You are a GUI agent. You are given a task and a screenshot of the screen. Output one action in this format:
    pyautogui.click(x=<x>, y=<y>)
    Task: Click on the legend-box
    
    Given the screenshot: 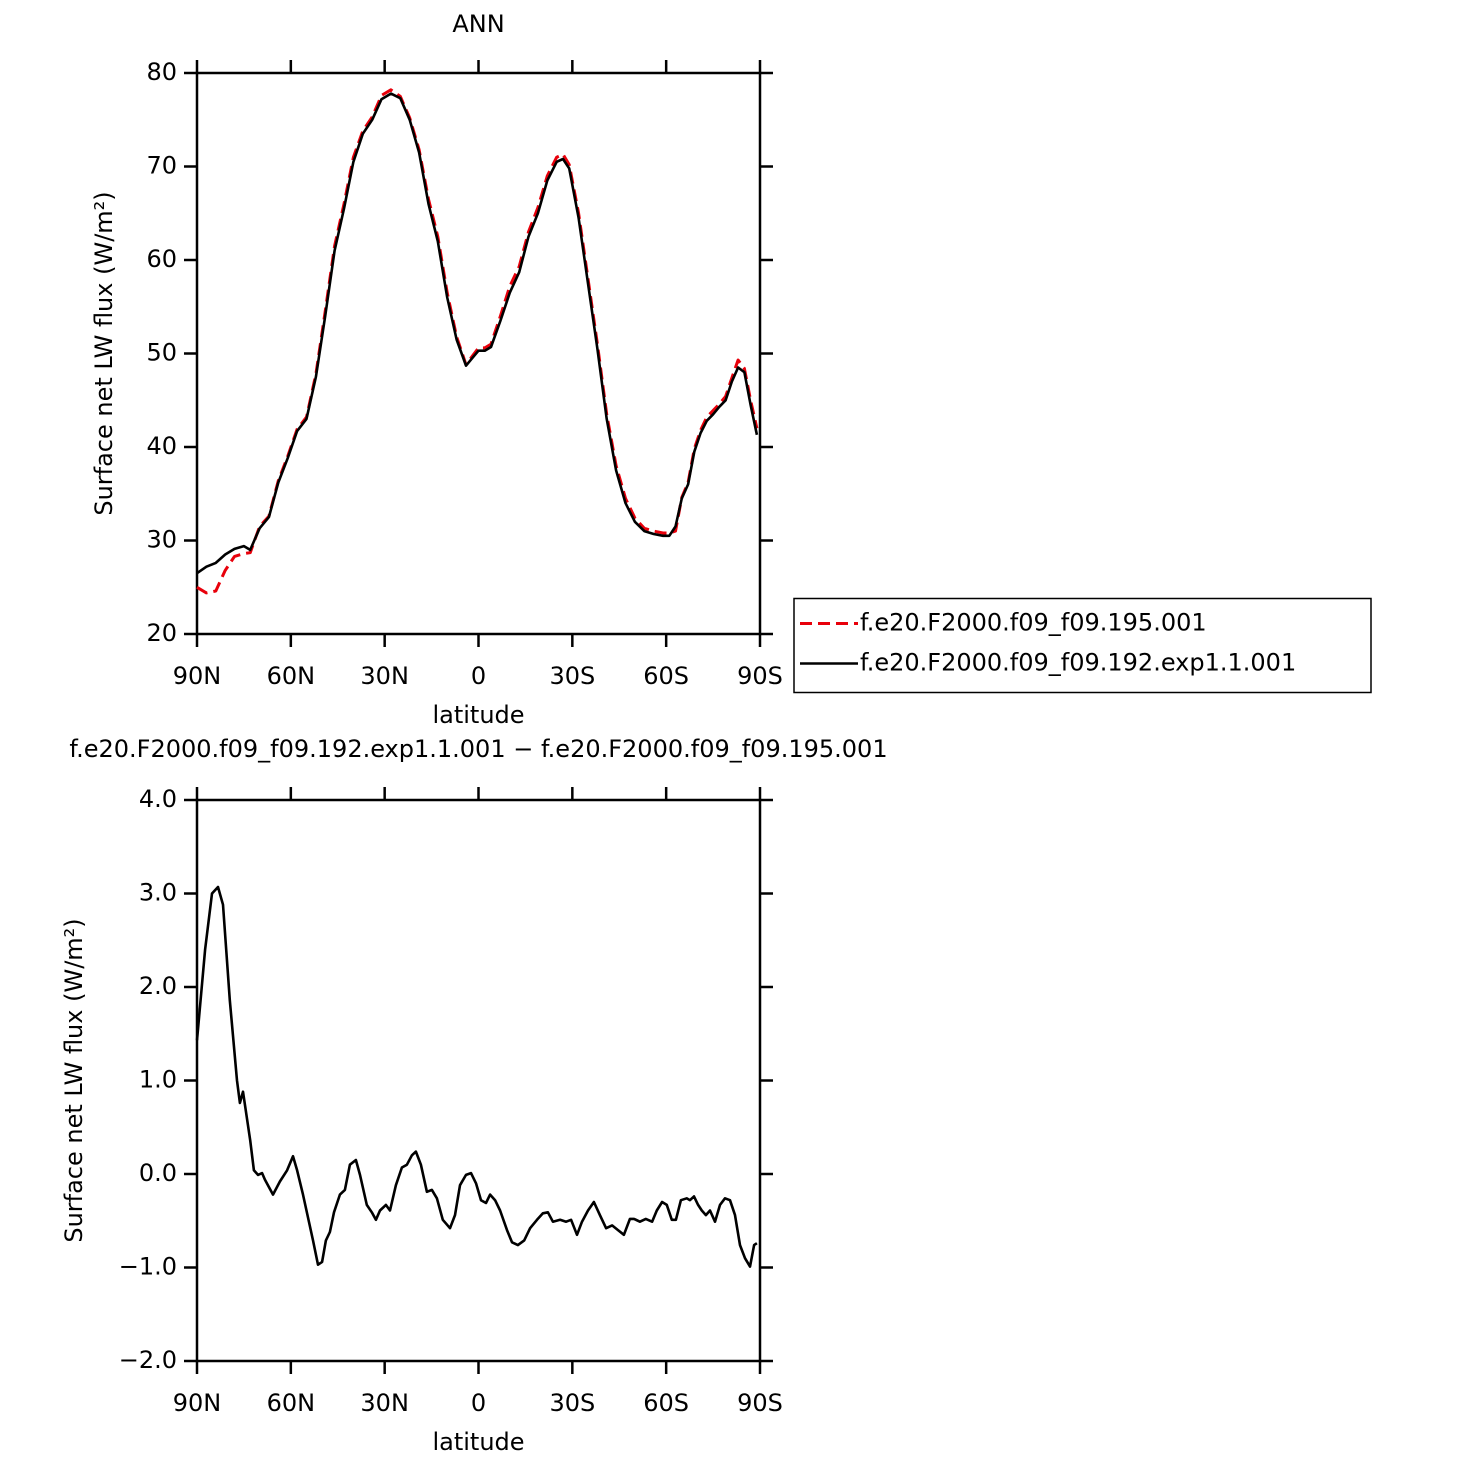 What is the action you would take?
    pyautogui.click(x=1082, y=645)
    